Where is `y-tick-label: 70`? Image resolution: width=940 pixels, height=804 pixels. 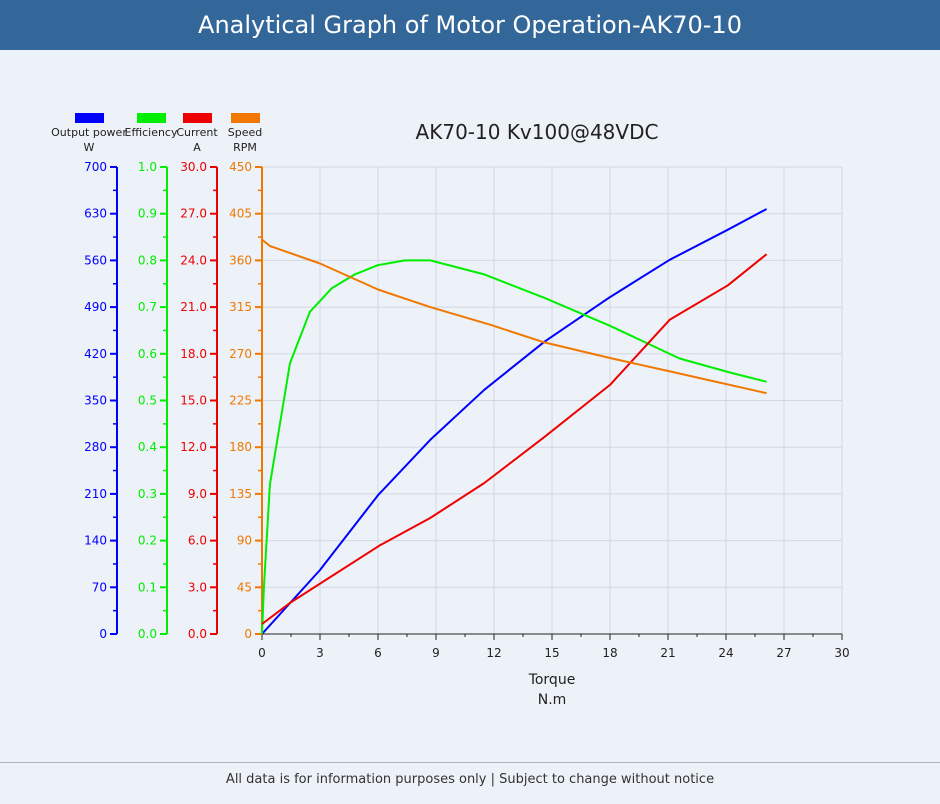
y-tick-label: 70 is located at coordinates (99, 587).